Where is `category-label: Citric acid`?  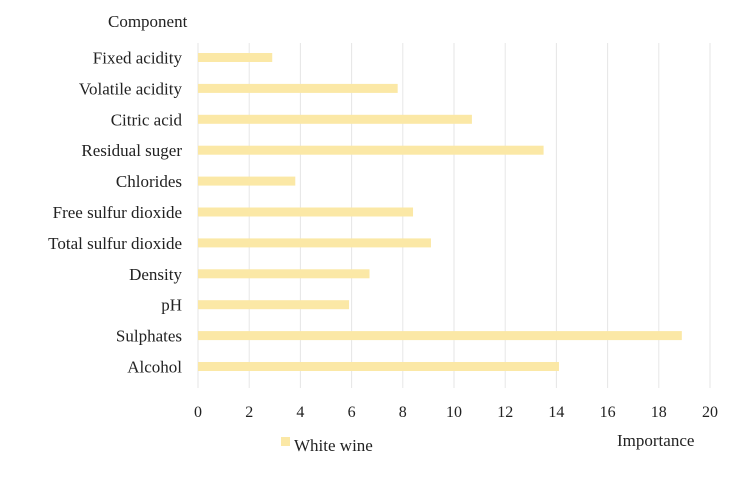 category-label: Citric acid is located at coordinates (147, 119).